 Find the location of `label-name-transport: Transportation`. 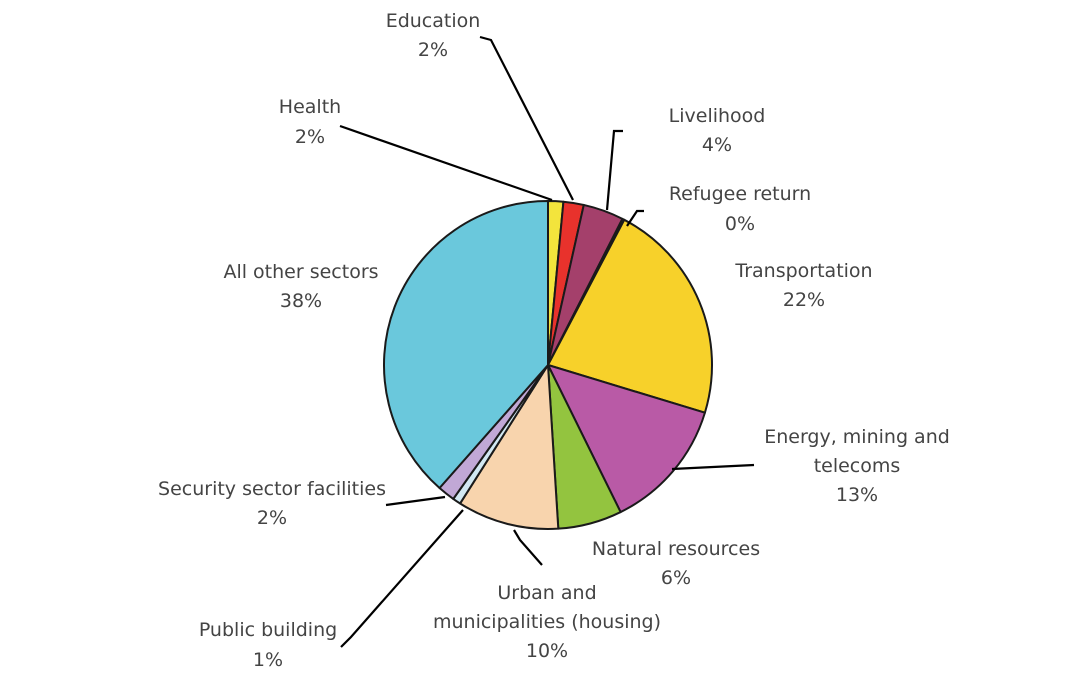

label-name-transport: Transportation is located at coordinates (803, 271).